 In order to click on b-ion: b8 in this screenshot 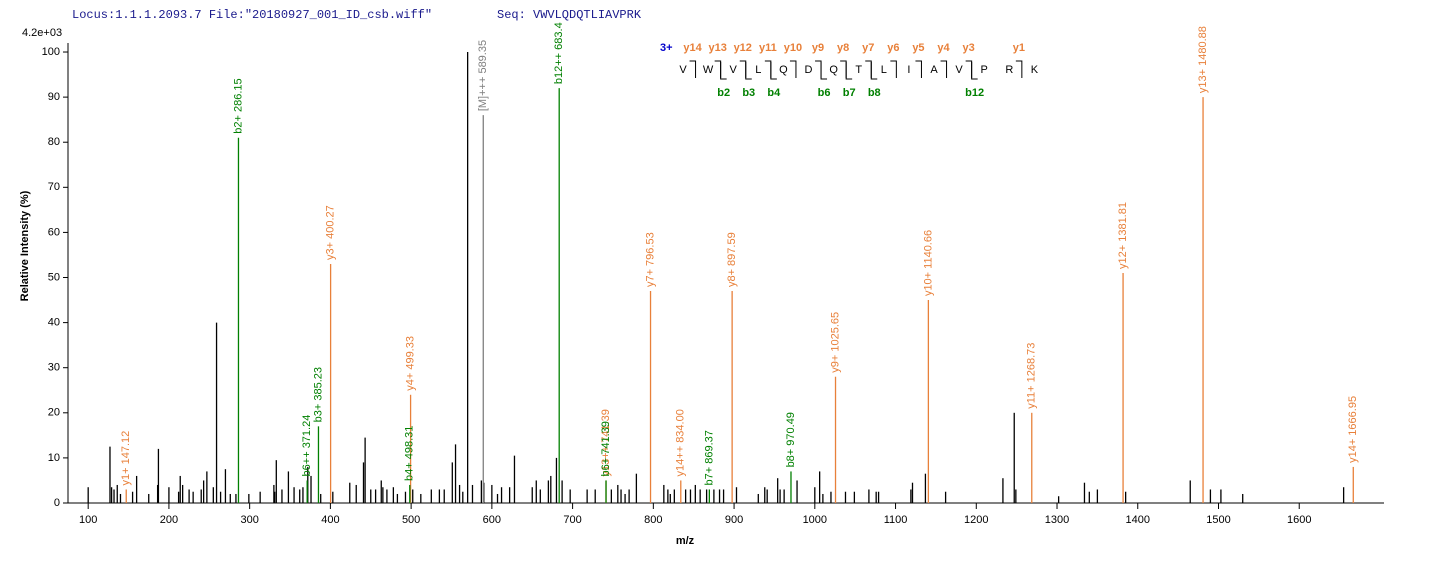, I will do `click(874, 93)`.